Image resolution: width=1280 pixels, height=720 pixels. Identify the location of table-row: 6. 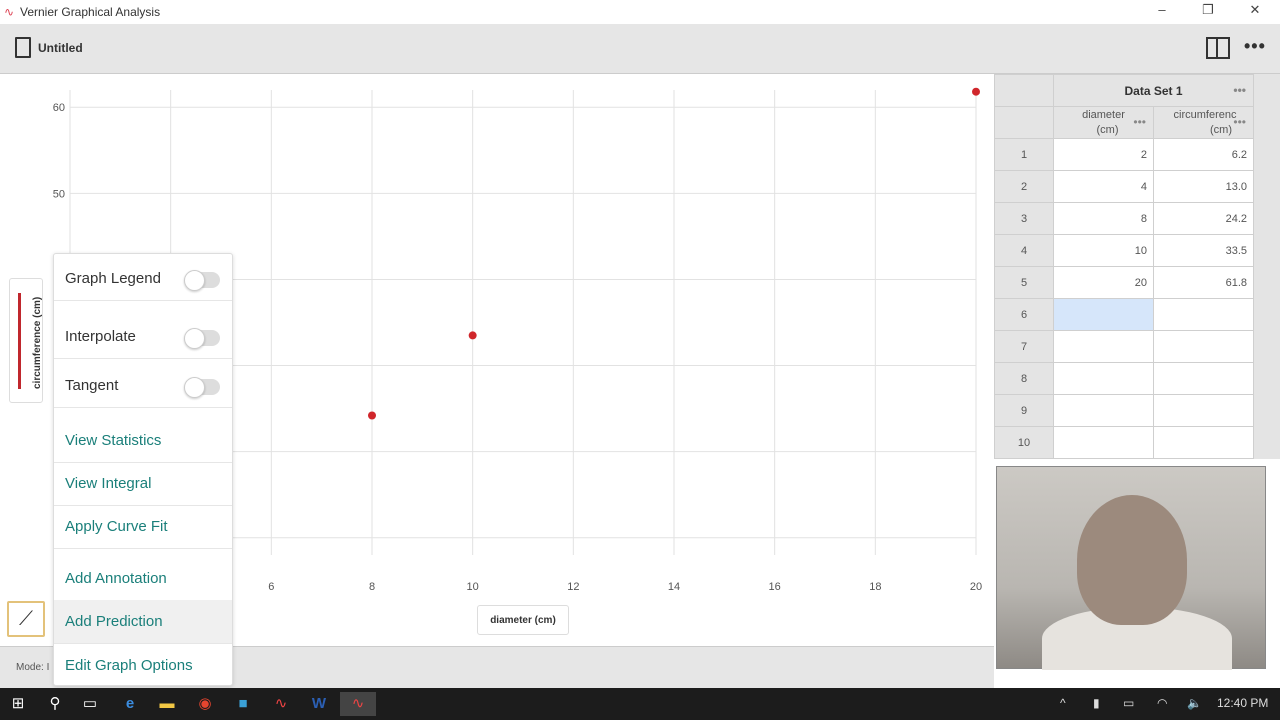
(1124, 314).